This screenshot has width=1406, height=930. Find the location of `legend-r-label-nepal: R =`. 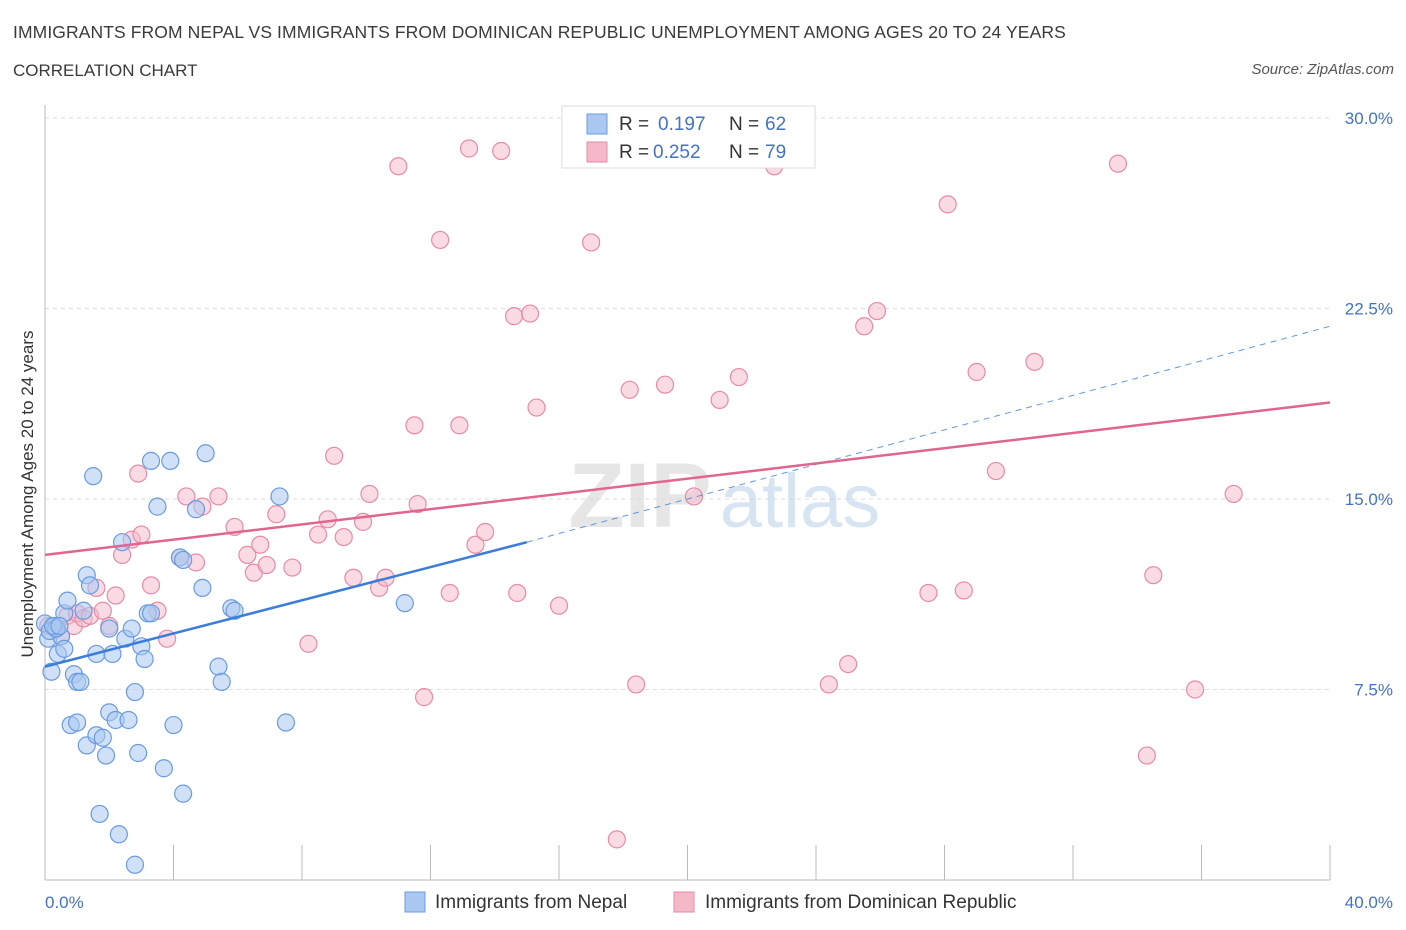

legend-r-label-nepal: R = is located at coordinates (634, 124).